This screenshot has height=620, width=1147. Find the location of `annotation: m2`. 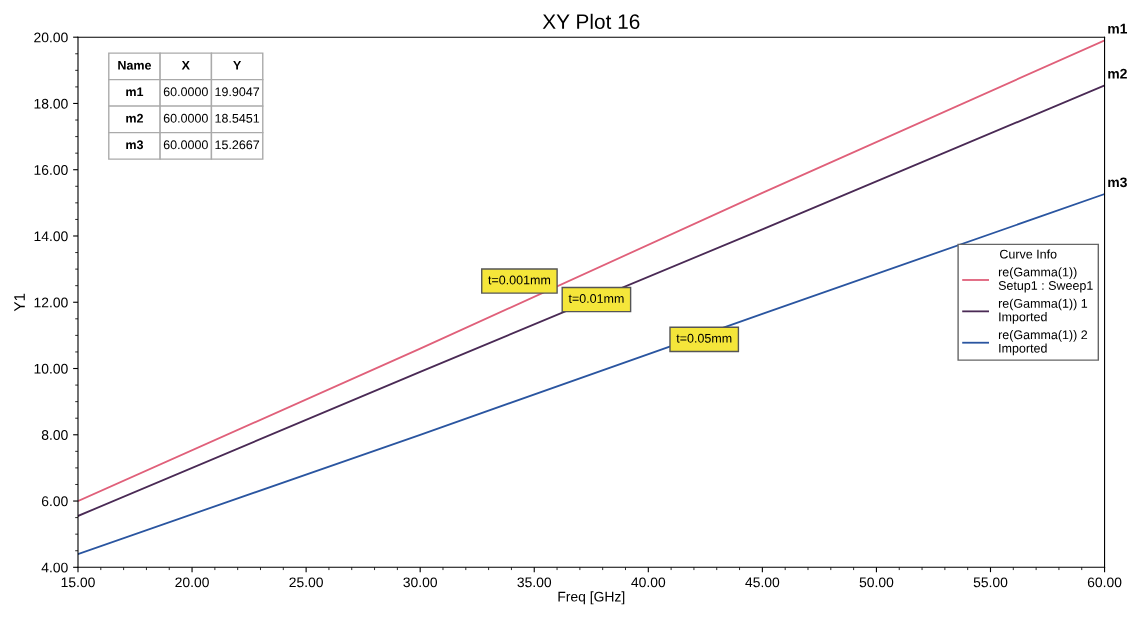

annotation: m2 is located at coordinates (134, 118).